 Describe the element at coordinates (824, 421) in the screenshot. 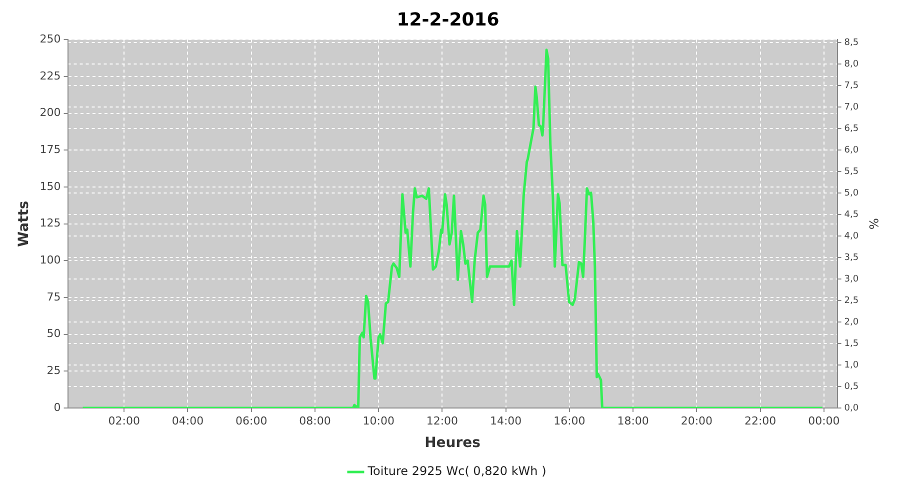

I see `x-tick-label: 00:00` at that location.